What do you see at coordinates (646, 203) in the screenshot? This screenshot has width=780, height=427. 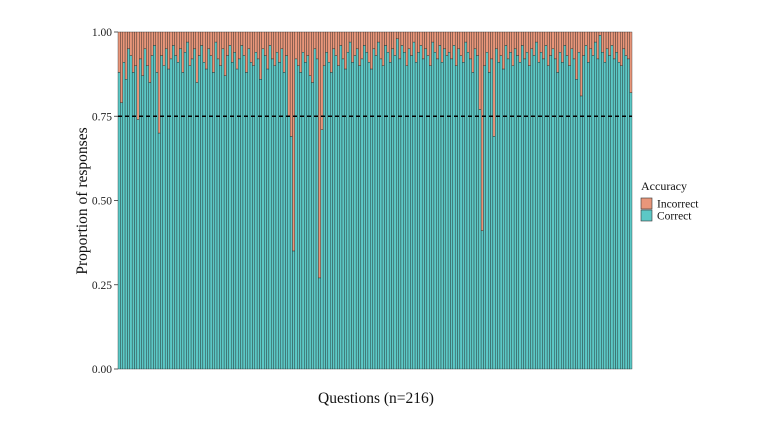 I see `legend-swatch-incorrect` at bounding box center [646, 203].